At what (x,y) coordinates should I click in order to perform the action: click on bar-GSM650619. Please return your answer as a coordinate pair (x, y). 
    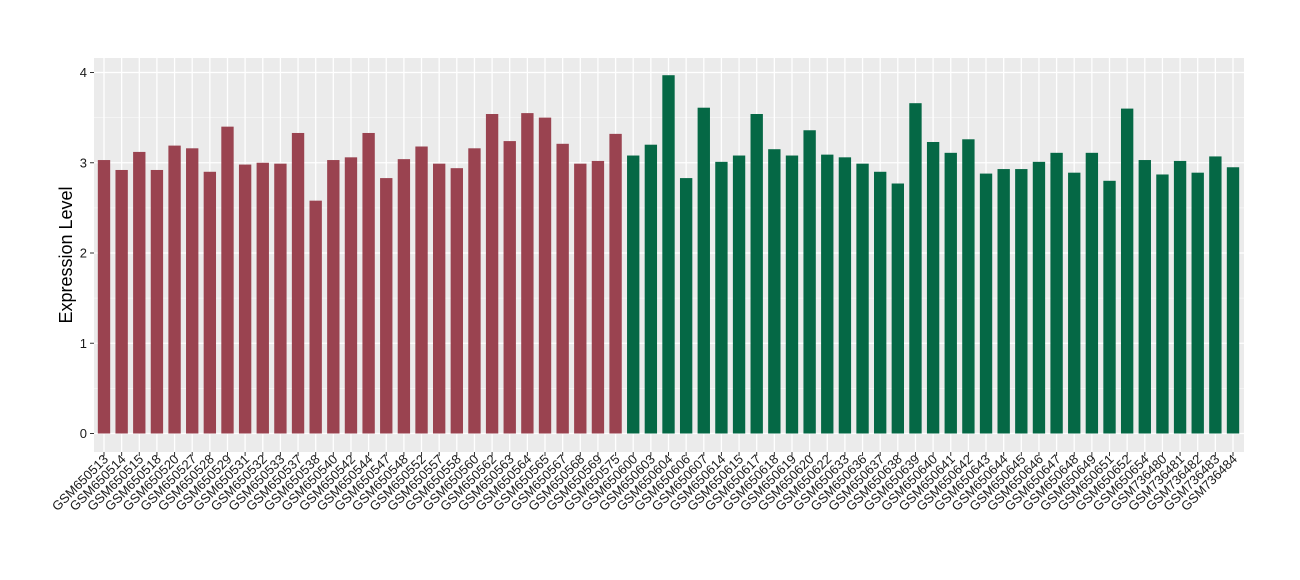
    Looking at the image, I should click on (792, 294).